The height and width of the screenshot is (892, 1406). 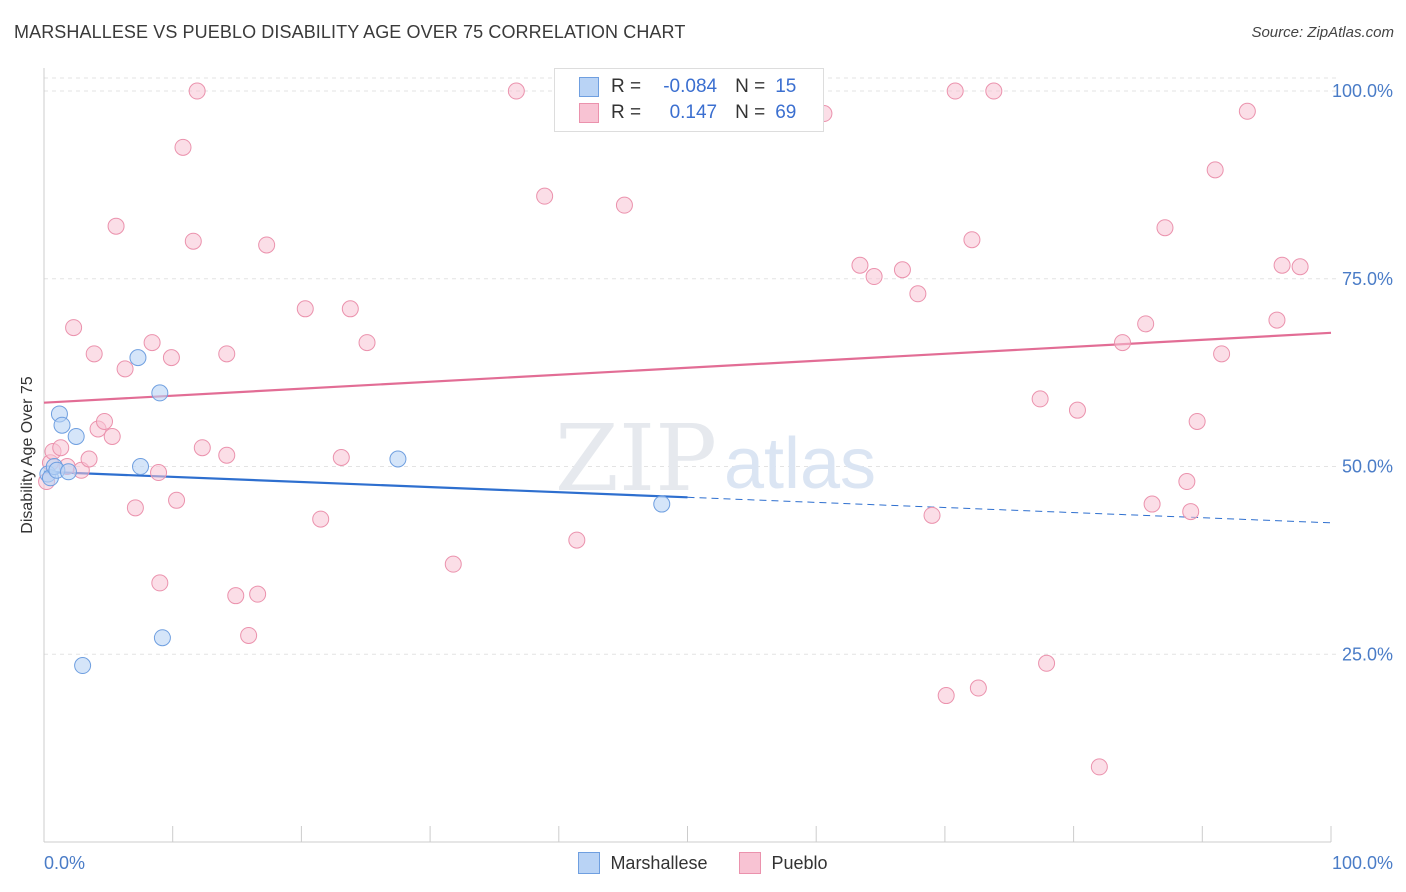 I want to click on legend-label-pueblo: Pueblo, so click(x=799, y=862).